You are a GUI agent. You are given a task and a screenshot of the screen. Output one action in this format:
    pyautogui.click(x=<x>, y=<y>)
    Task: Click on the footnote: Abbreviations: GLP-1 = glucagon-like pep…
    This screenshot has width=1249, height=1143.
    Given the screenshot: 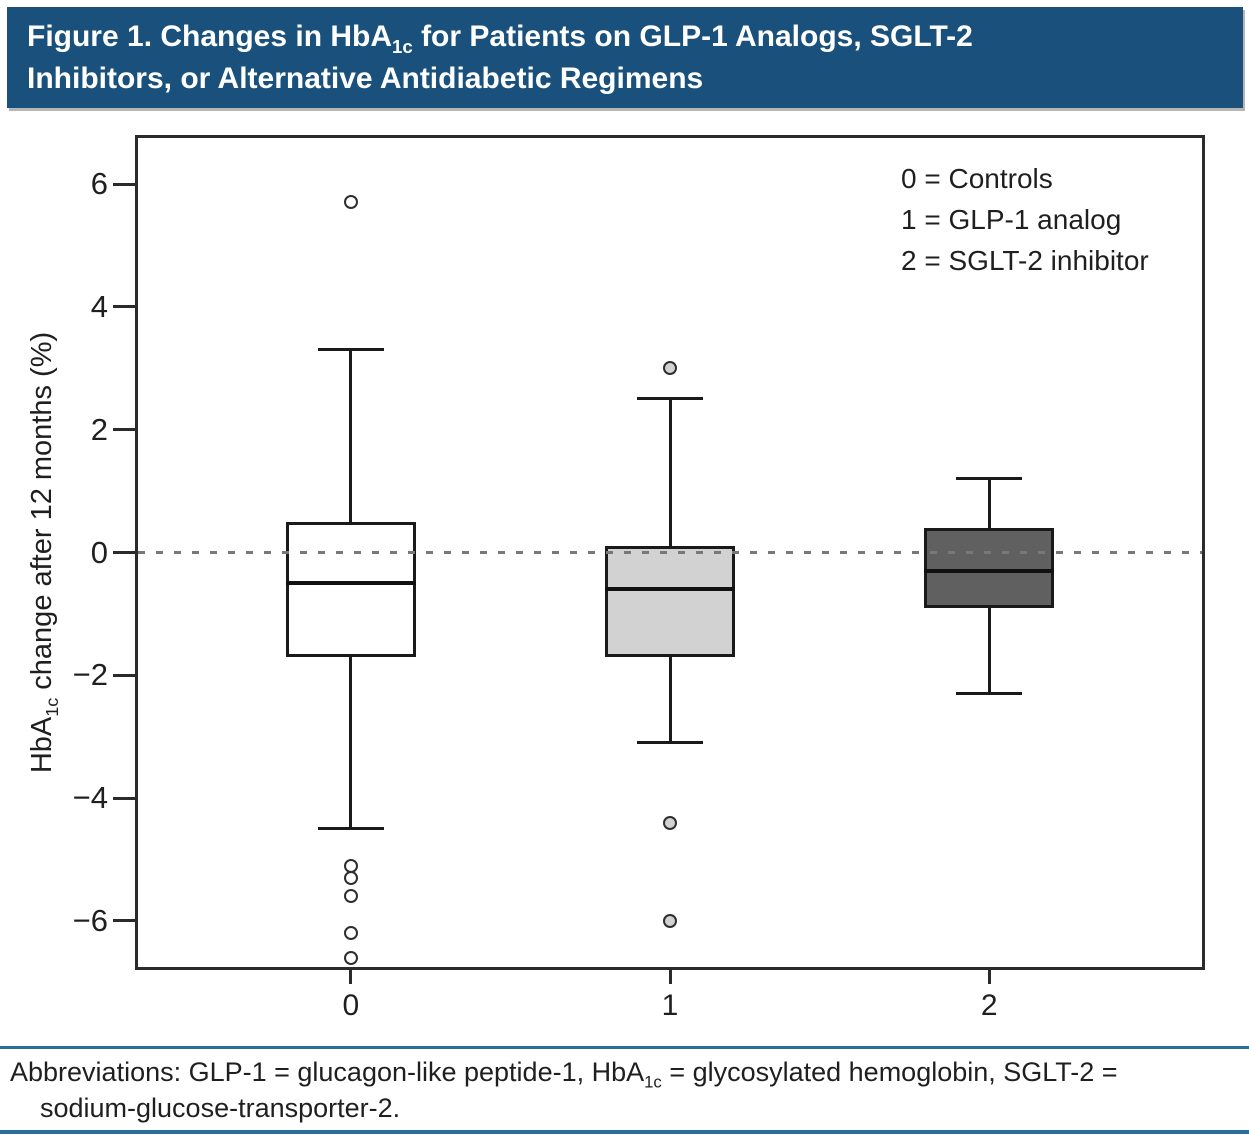 What is the action you would take?
    pyautogui.click(x=627, y=1090)
    